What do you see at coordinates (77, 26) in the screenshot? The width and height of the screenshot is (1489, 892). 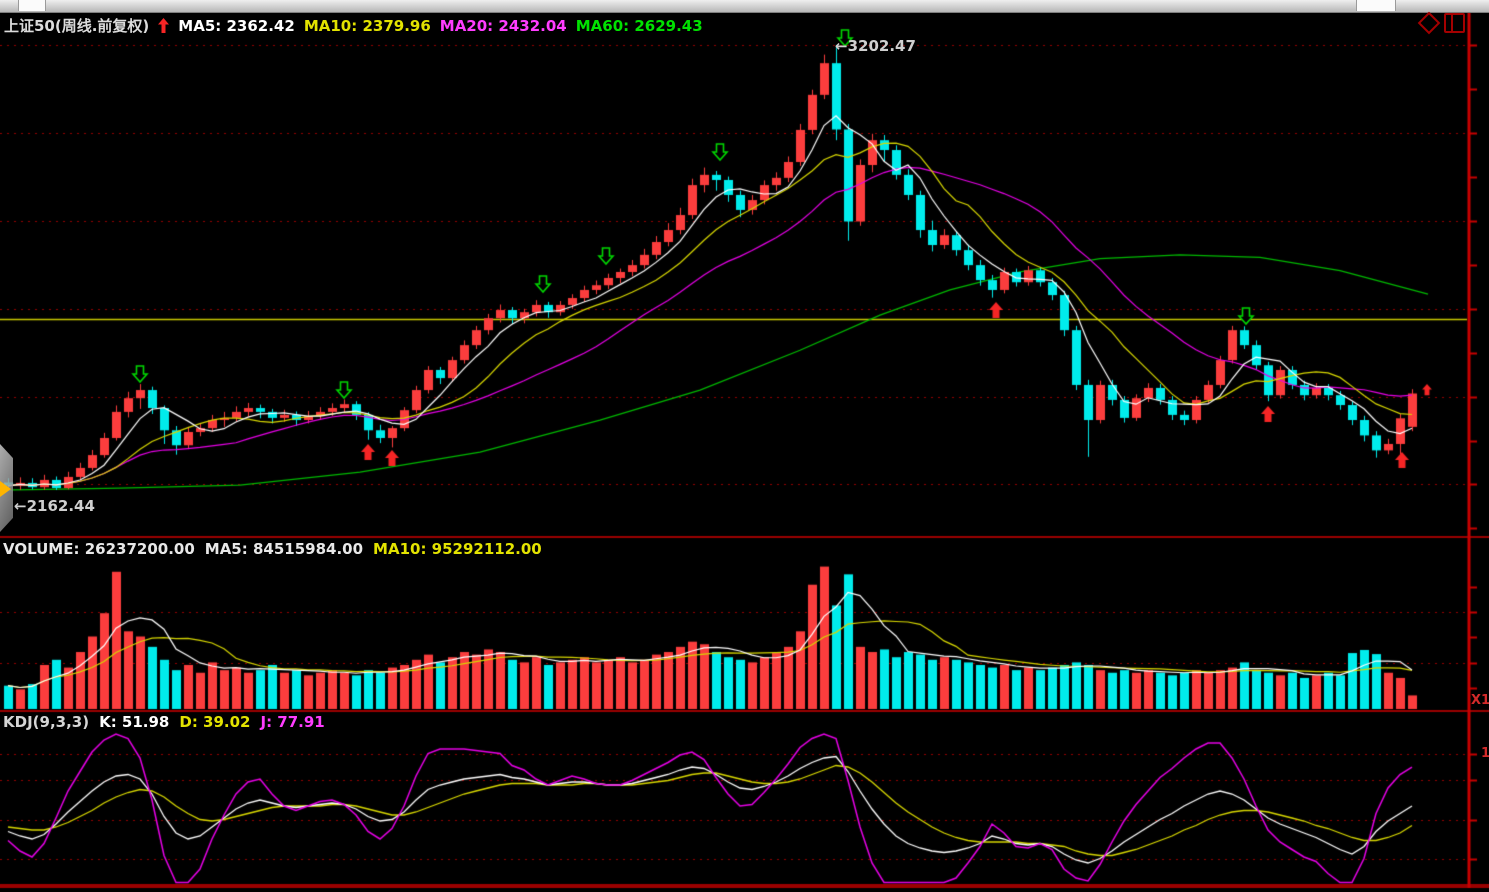 I see `instrument-title: 上证50(周线.前复权)` at bounding box center [77, 26].